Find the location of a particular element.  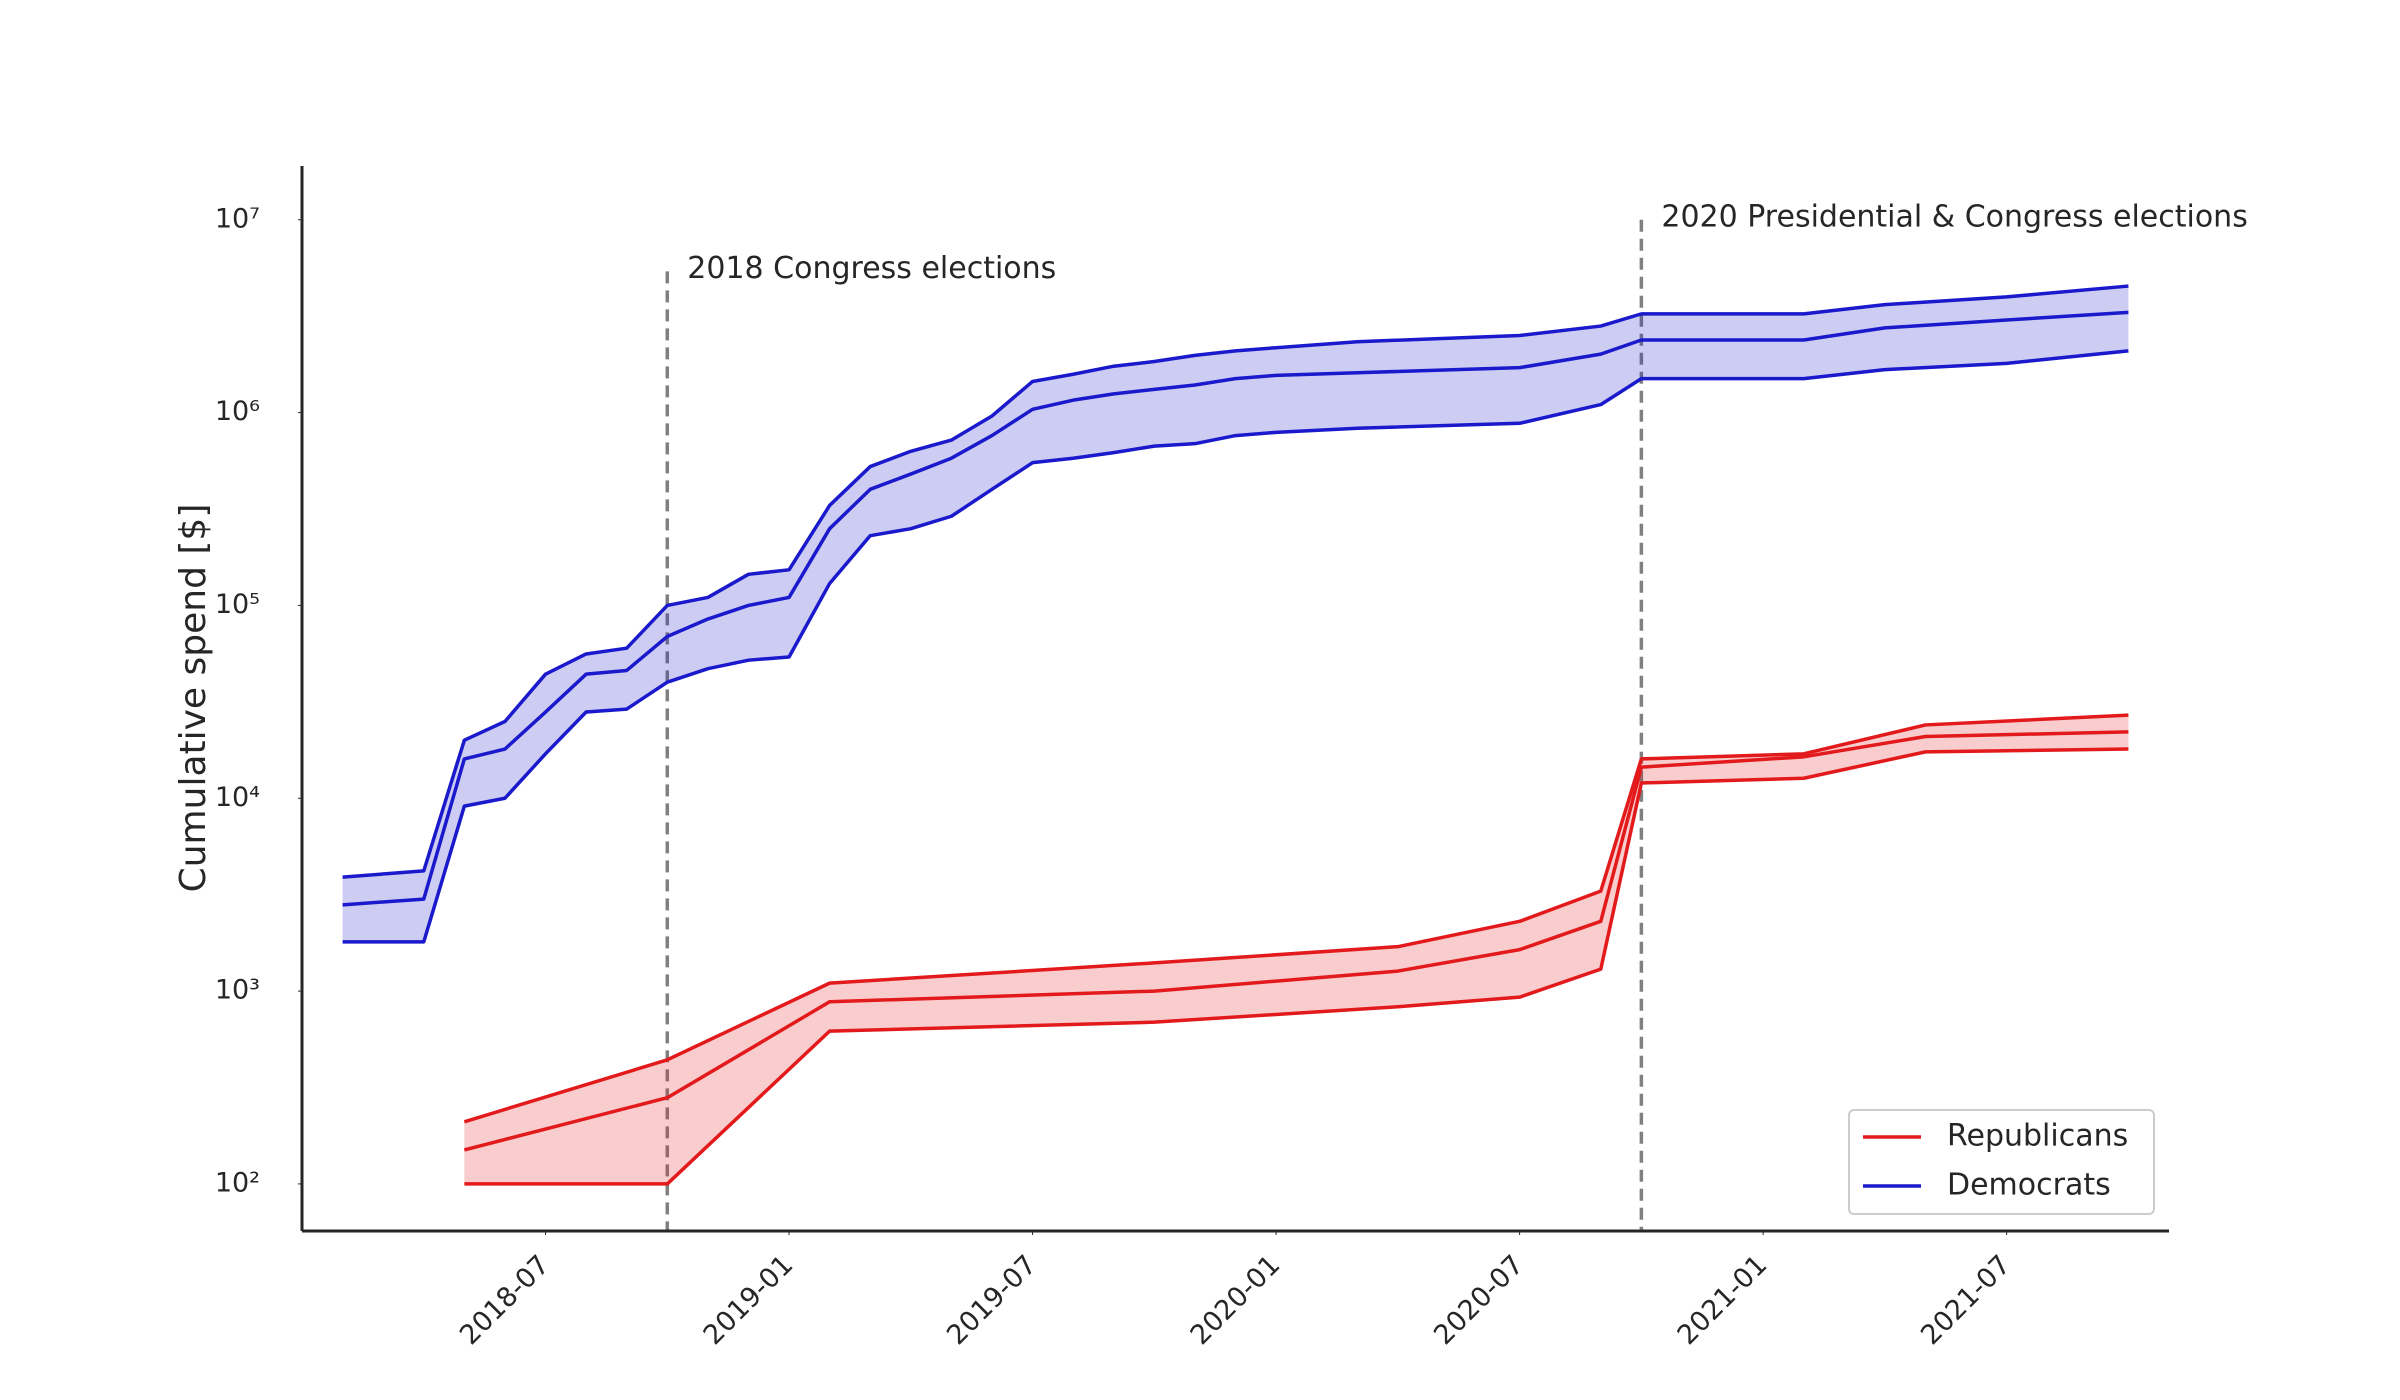

y-tick-label: 10⁴ is located at coordinates (237, 797).